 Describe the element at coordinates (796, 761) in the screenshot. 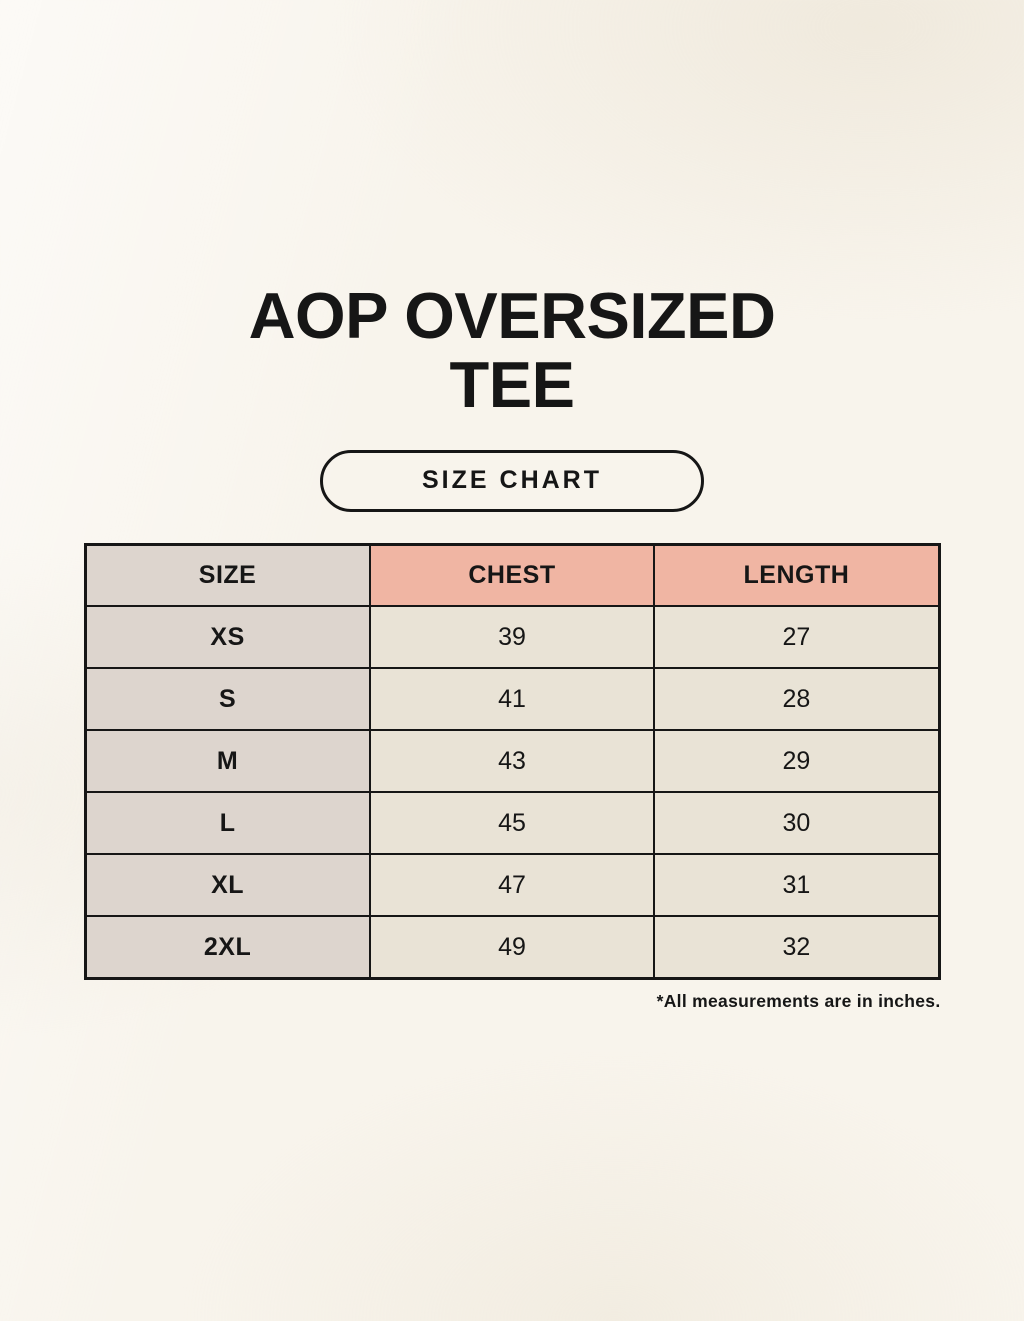

I see `length-value: 29` at that location.